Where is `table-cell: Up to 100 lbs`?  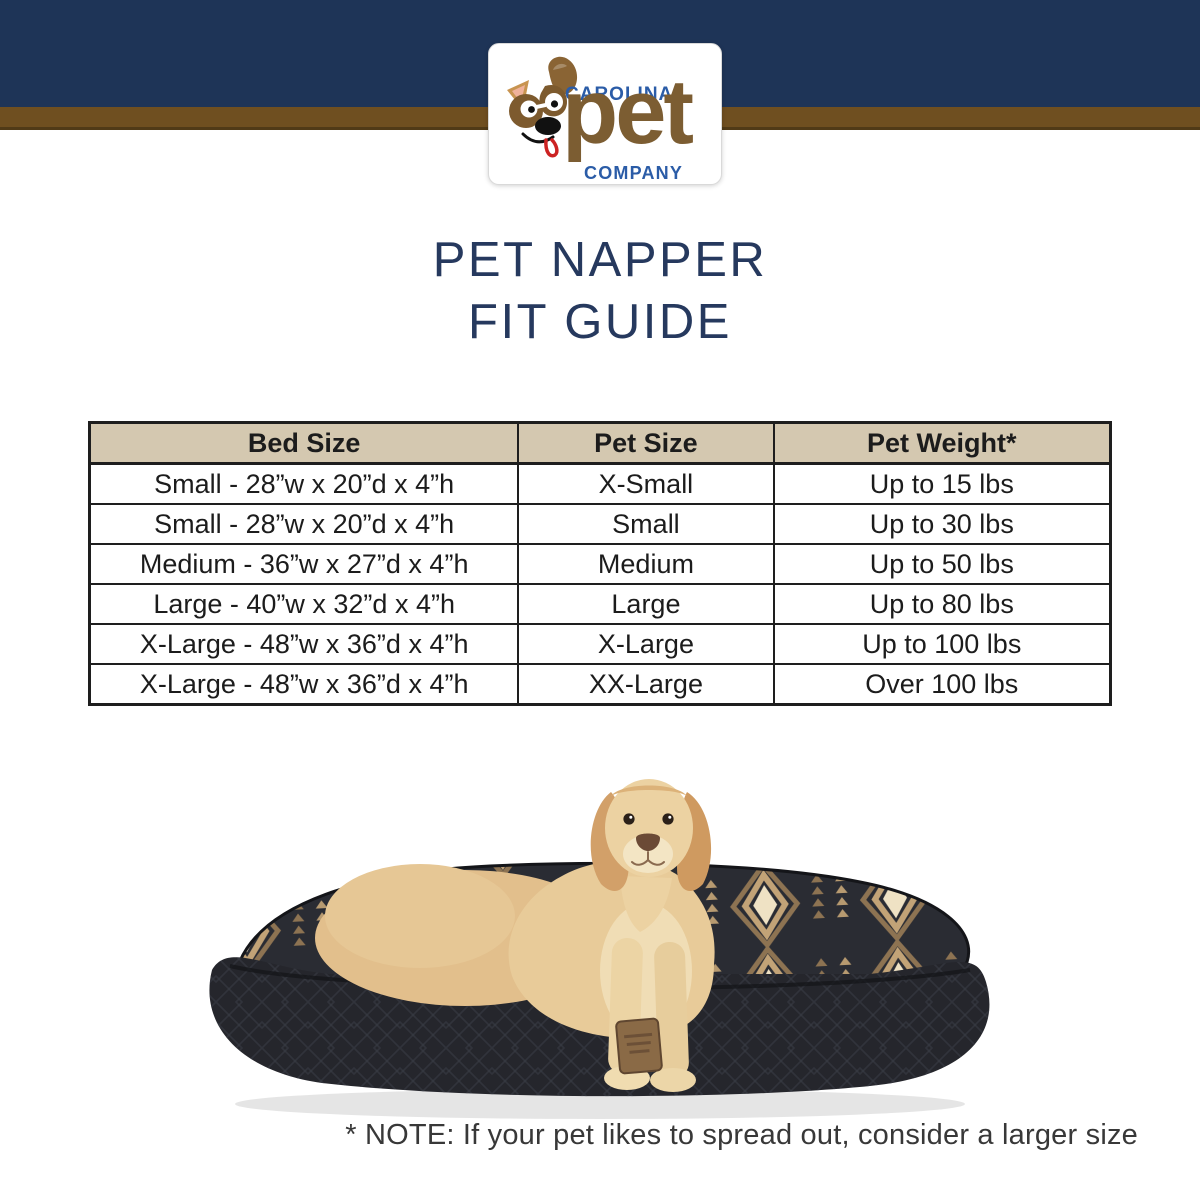
table-cell: Up to 100 lbs is located at coordinates (942, 644).